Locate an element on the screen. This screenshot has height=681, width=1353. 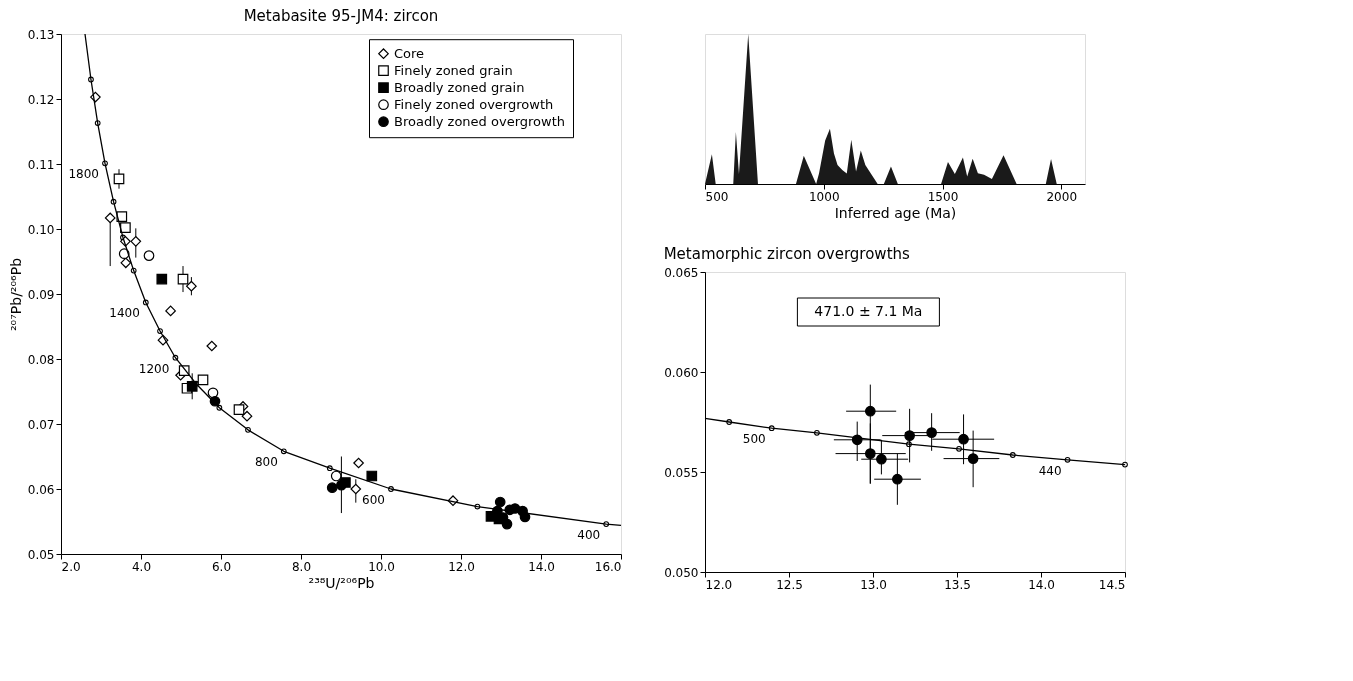
y-tick-label: 0.05 is located at coordinates (41, 554).